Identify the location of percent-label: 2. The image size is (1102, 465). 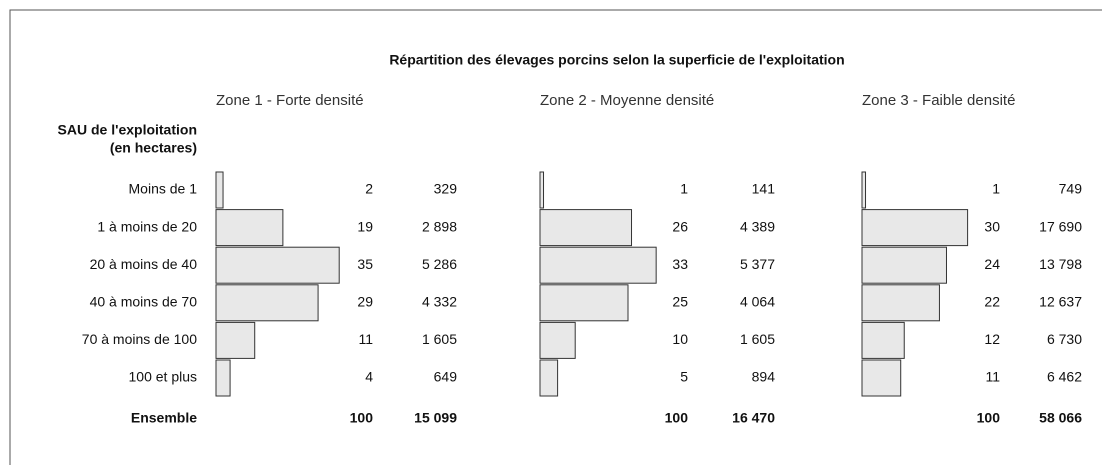
(369, 189).